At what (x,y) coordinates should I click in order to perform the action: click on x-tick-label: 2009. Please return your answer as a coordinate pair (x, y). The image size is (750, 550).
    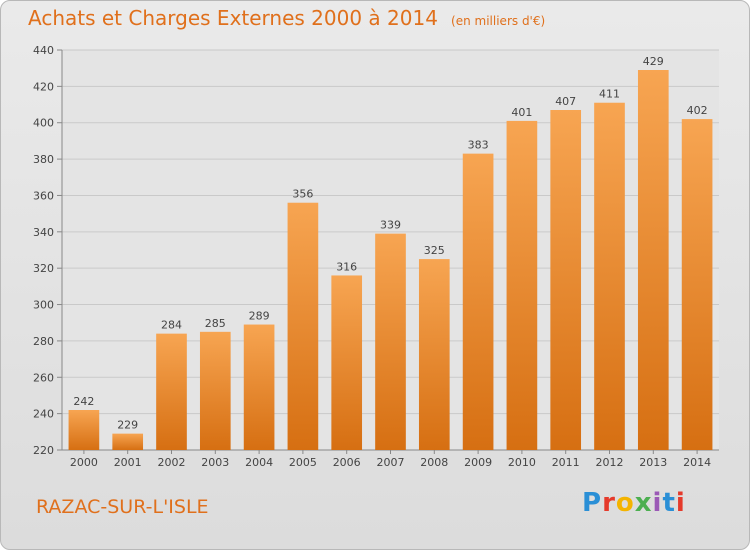
    Looking at the image, I should click on (478, 462).